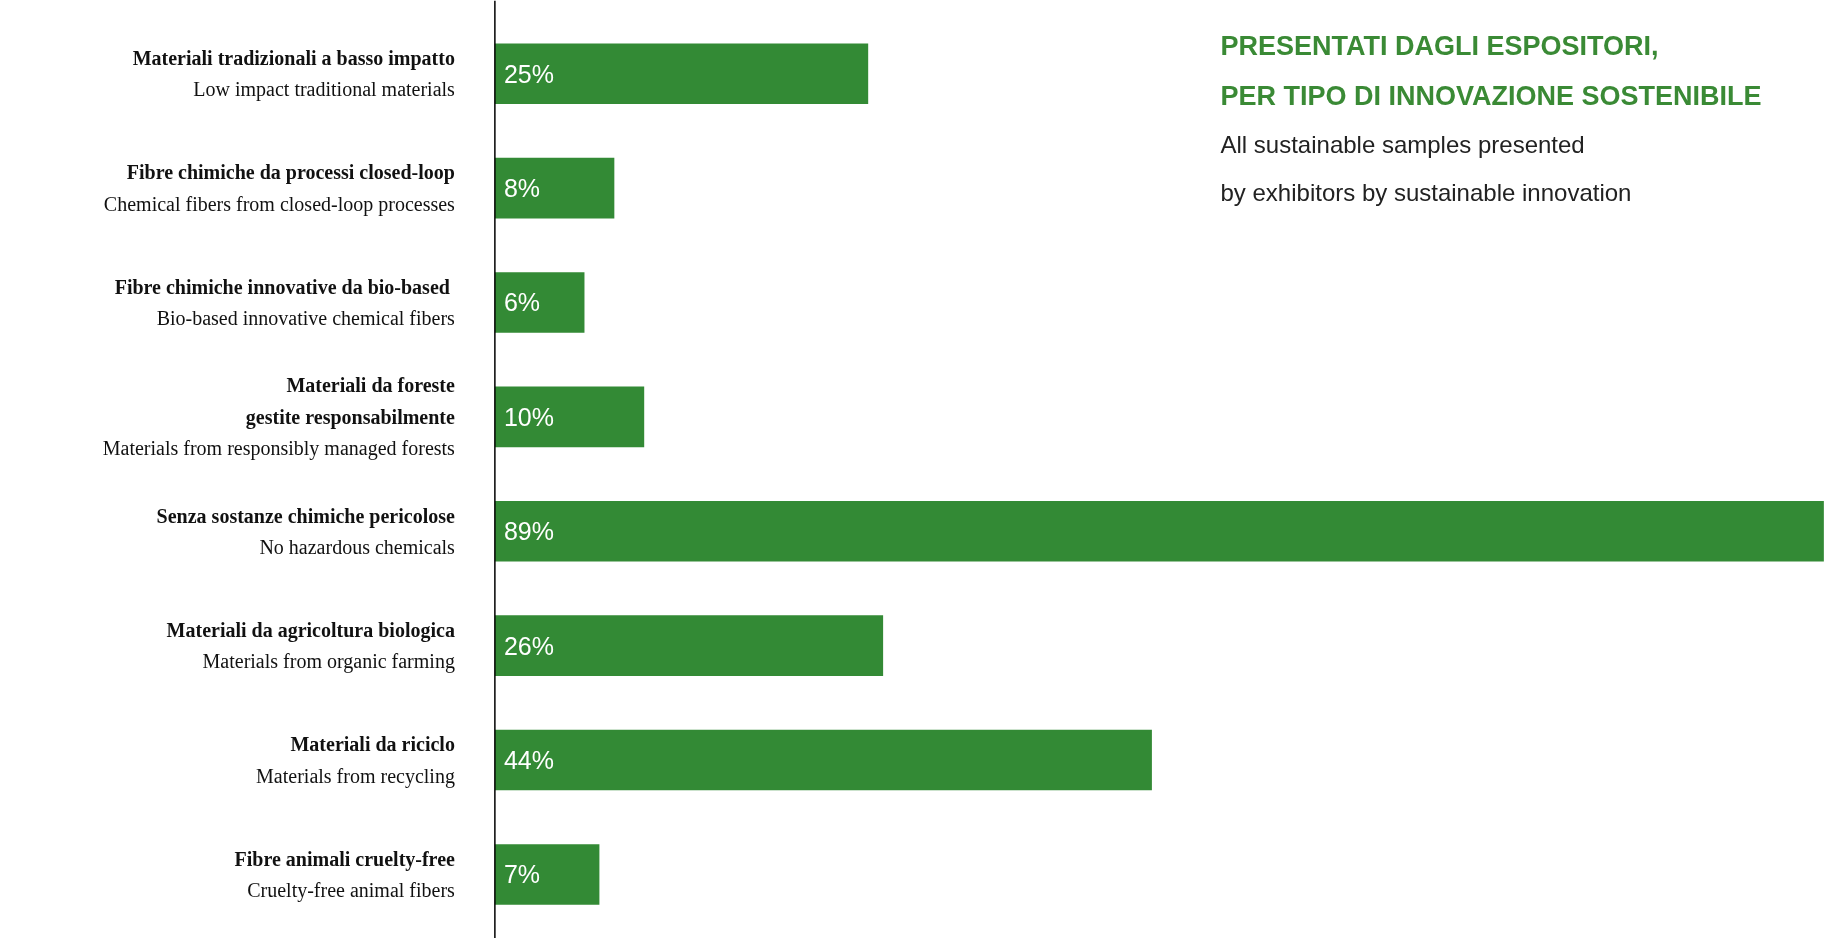 The image size is (1830, 938). I want to click on text: All sustainable samples presented by exhibitors by sustainable innovation, so click(1426, 168).